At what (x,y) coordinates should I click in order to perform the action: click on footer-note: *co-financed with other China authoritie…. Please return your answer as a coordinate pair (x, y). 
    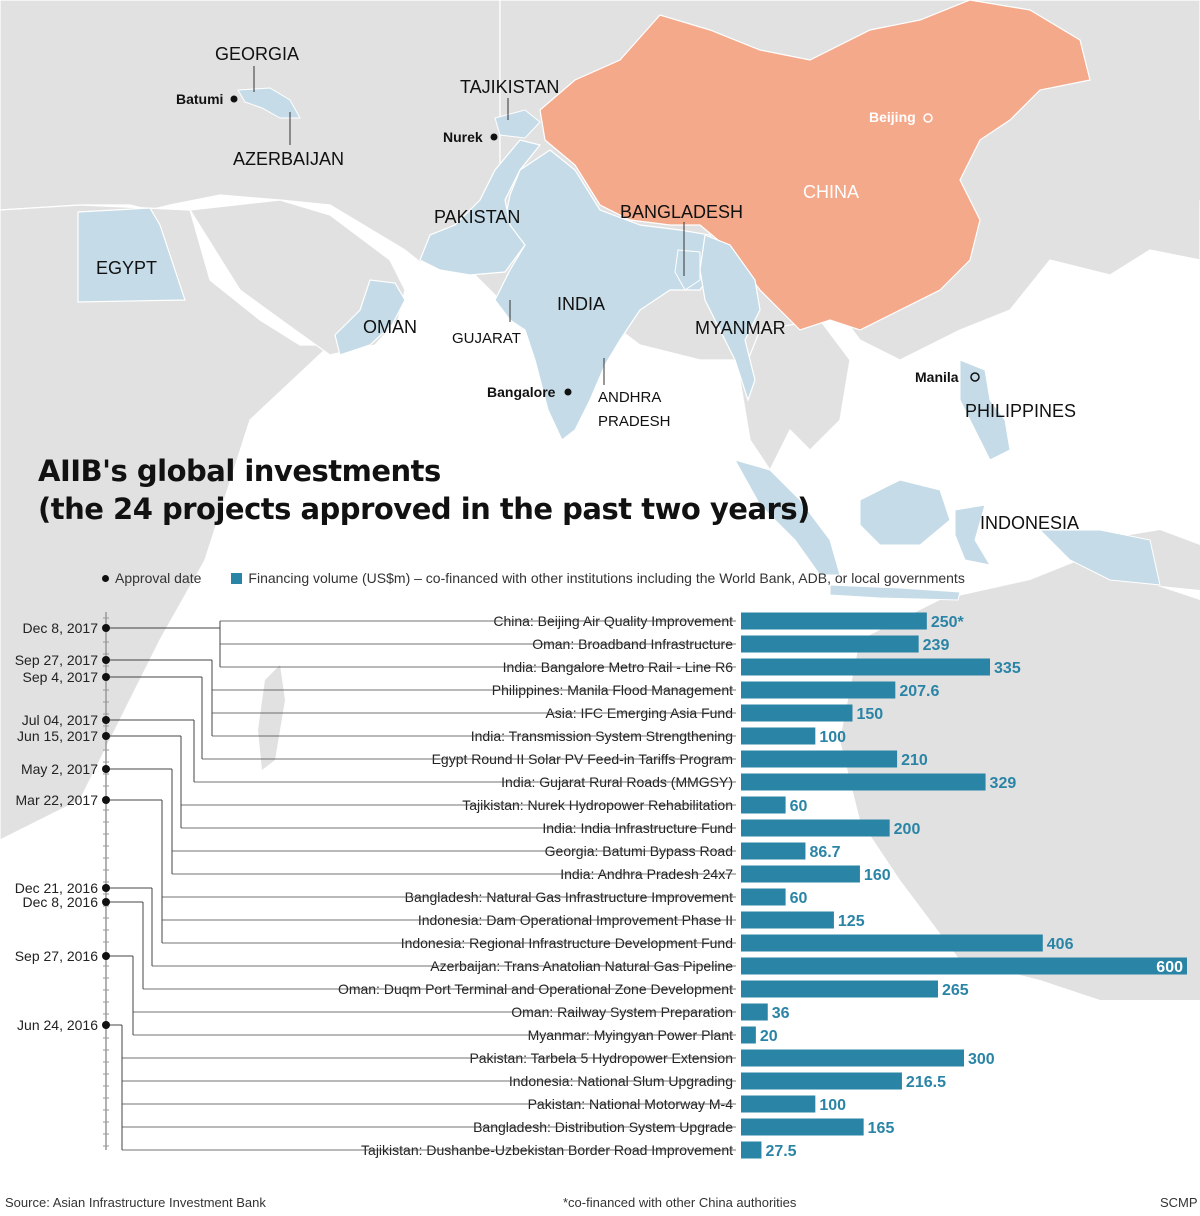
    Looking at the image, I should click on (680, 1202).